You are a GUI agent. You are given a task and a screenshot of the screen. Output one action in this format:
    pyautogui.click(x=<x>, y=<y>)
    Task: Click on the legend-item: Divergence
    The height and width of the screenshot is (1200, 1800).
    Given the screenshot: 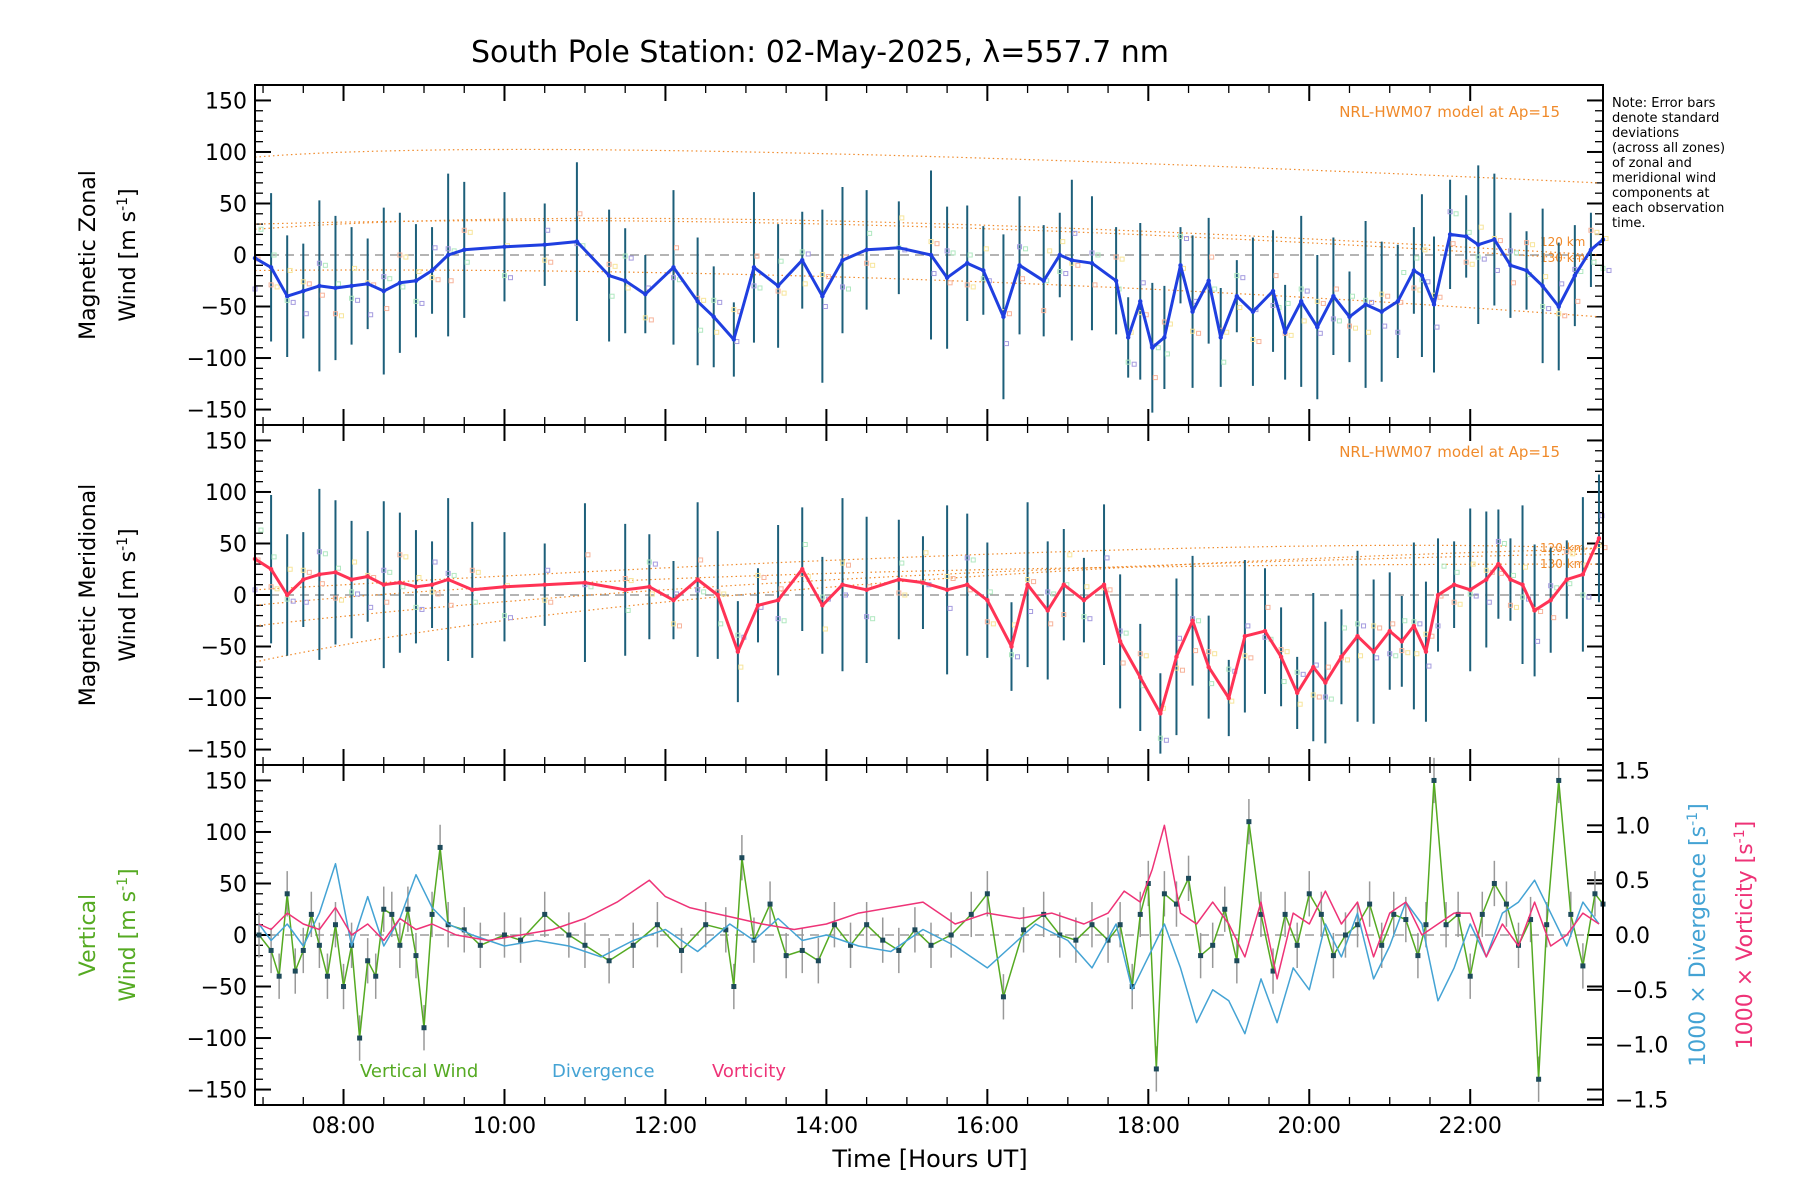 What is the action you would take?
    pyautogui.click(x=603, y=1071)
    